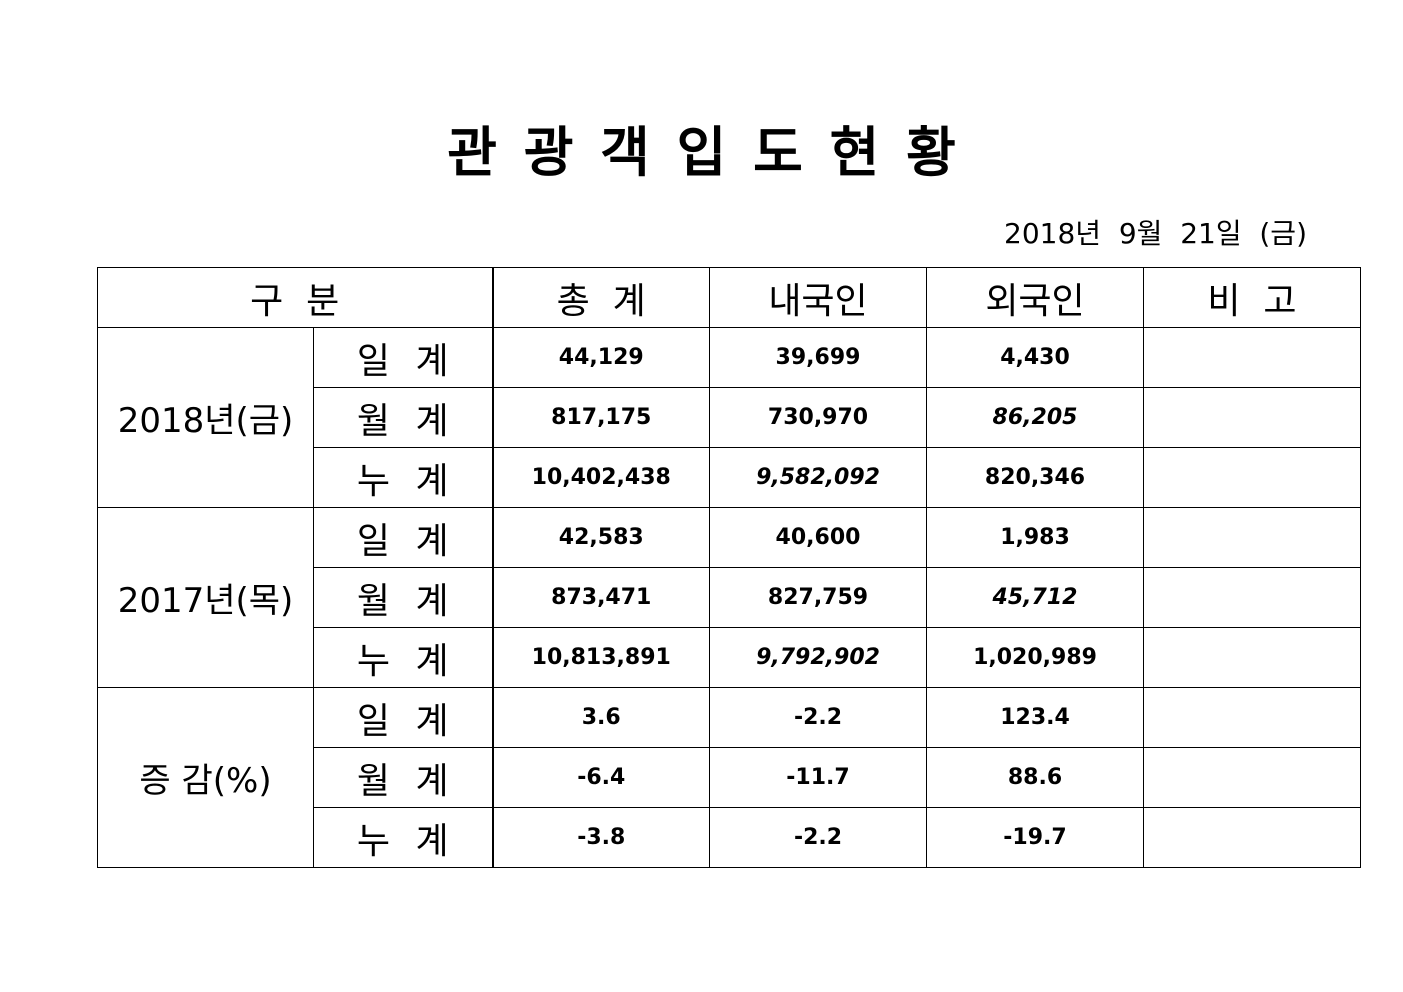 The height and width of the screenshot is (992, 1403). I want to click on value-cell: 86,205, so click(1035, 417).